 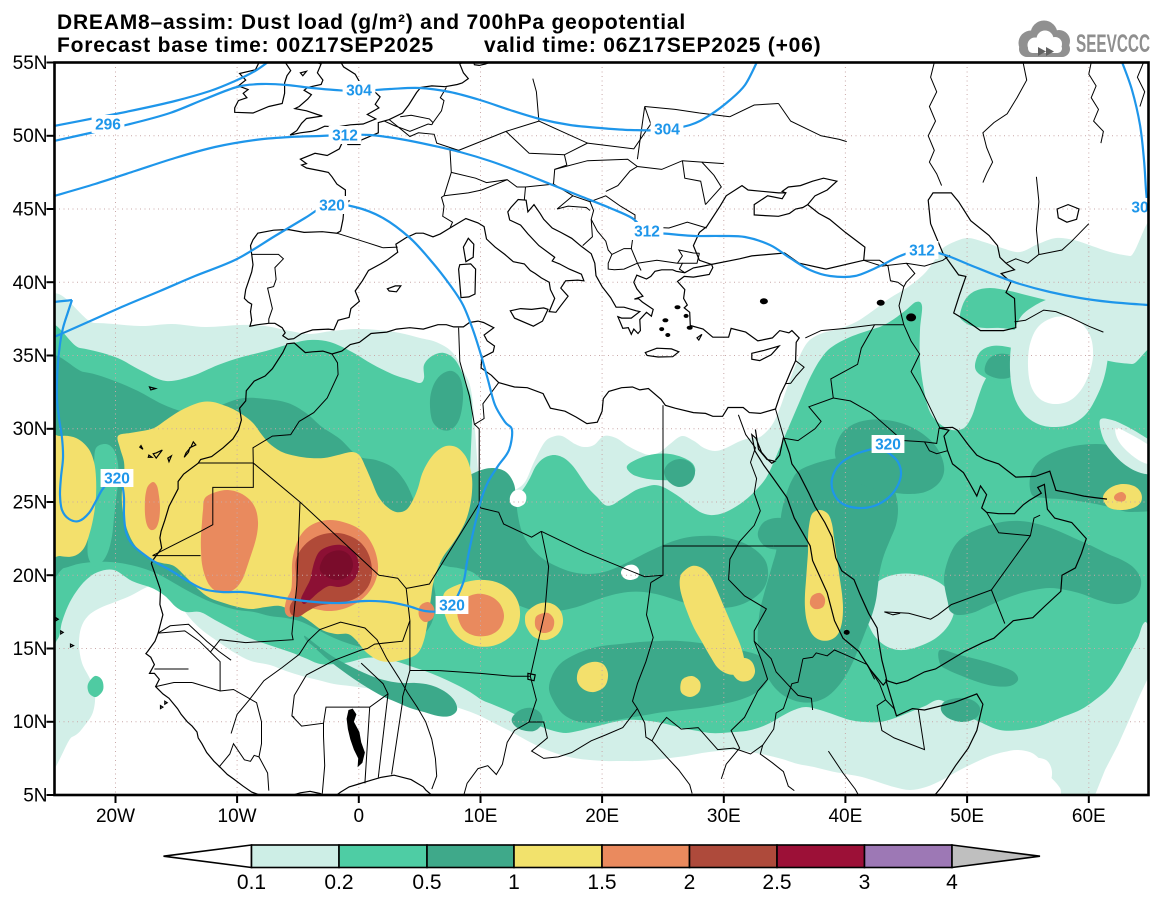 What do you see at coordinates (426, 882) in the screenshot?
I see `svg-text: 0.5` at bounding box center [426, 882].